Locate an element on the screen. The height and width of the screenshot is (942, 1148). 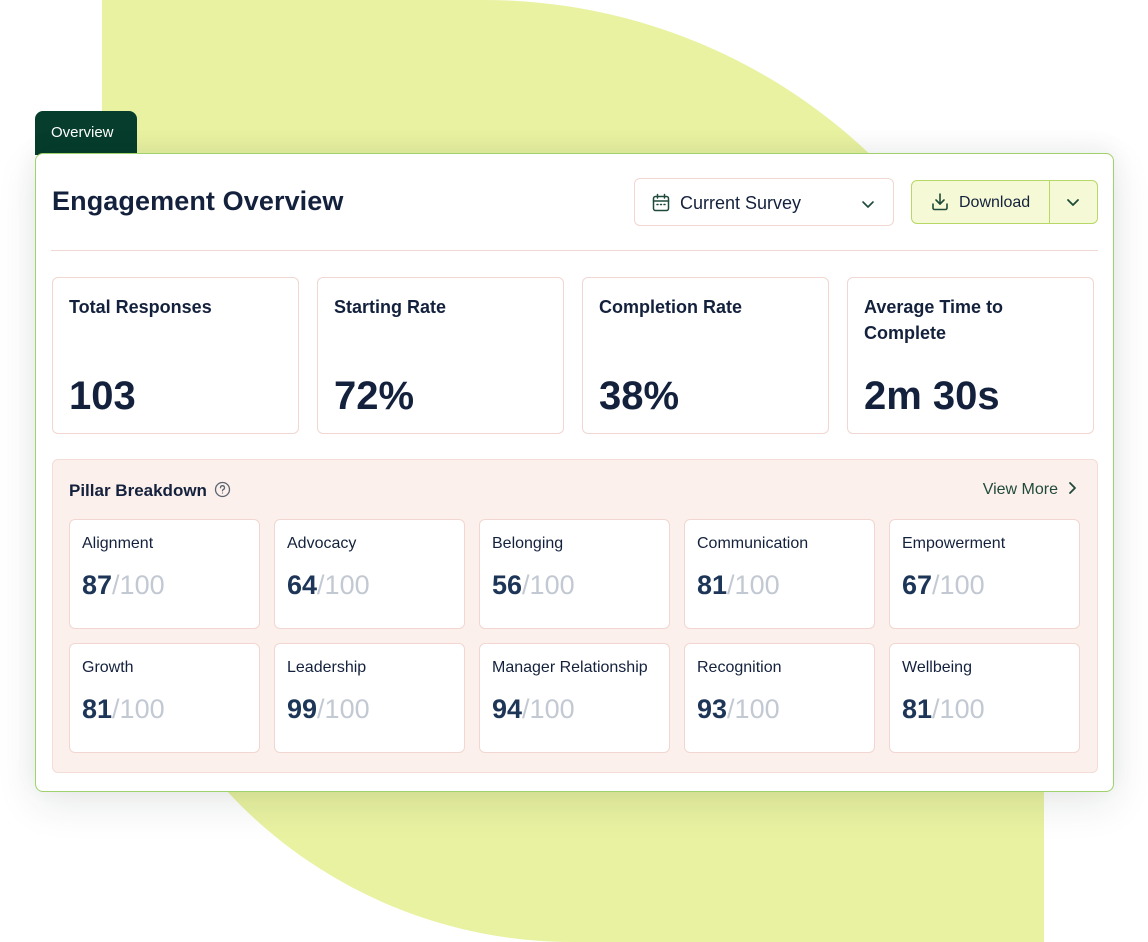
pillar-label: Manager Relationship is located at coordinates (570, 667).